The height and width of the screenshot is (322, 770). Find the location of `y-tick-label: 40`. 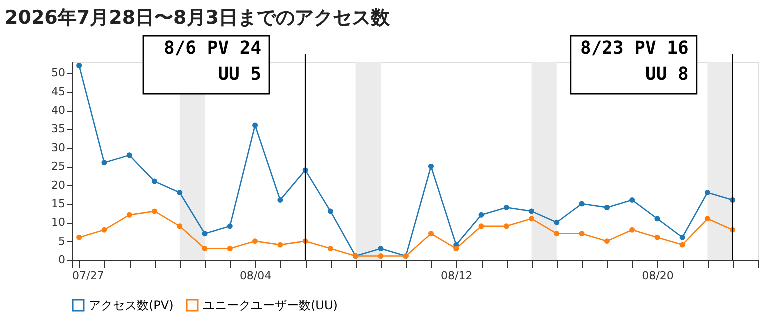

y-tick-label: 40 is located at coordinates (59, 111).